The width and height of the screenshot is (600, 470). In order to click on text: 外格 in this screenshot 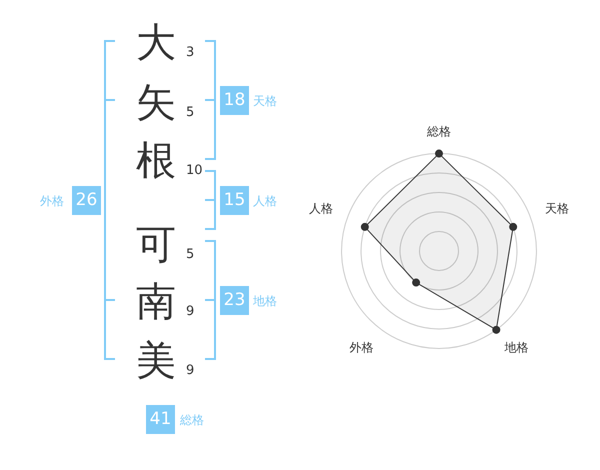, I will do `click(52, 201)`.